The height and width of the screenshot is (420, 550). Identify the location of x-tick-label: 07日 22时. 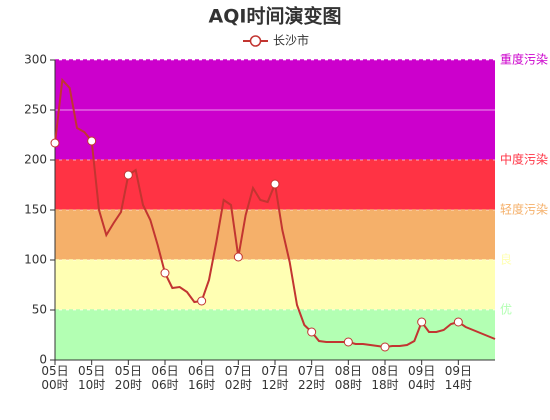
(312, 378).